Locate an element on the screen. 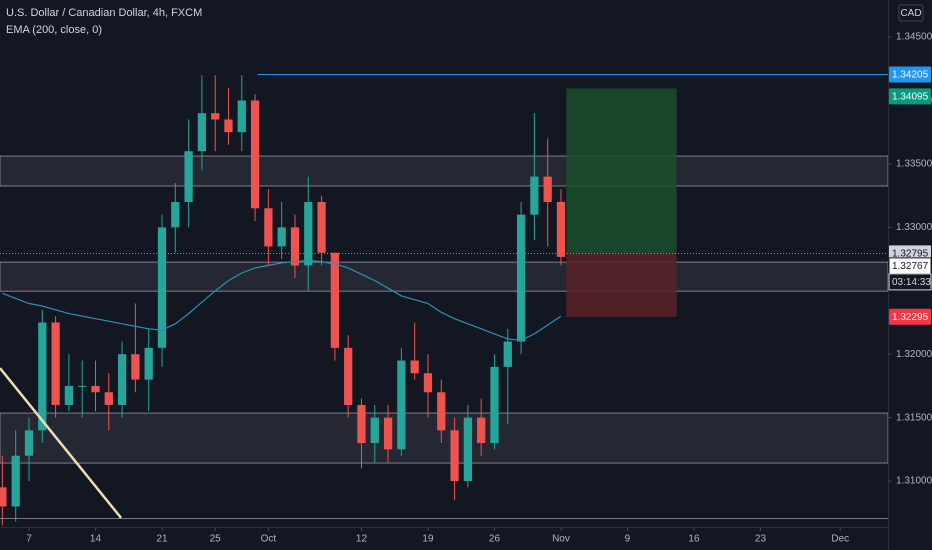 The image size is (932, 550). resistance-label: 1.34205 is located at coordinates (910, 75).